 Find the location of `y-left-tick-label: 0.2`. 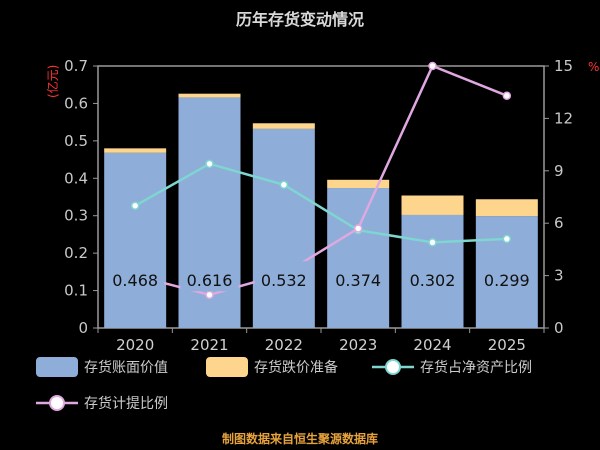

y-left-tick-label: 0.2 is located at coordinates (76, 253).